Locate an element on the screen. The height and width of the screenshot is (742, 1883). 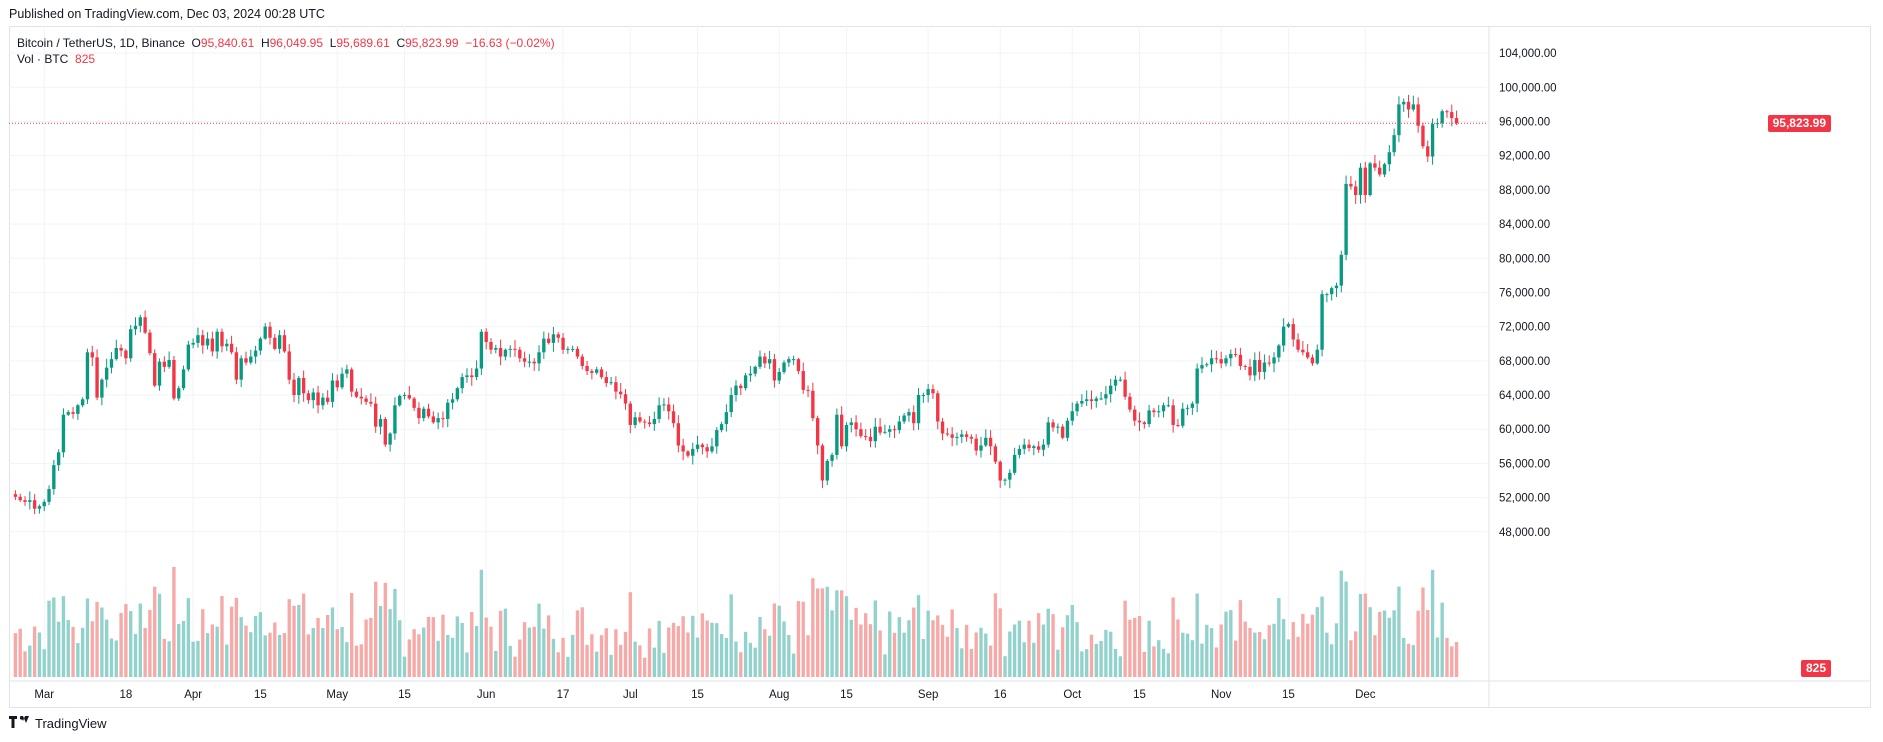
y-tick-label: 56,000.00 is located at coordinates (1524, 464).